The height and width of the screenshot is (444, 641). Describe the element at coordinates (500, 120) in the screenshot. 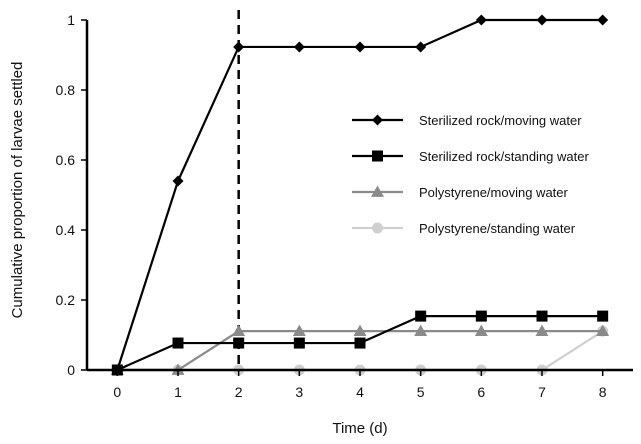

I see `legend-label: Sterilized rock/moving water` at that location.